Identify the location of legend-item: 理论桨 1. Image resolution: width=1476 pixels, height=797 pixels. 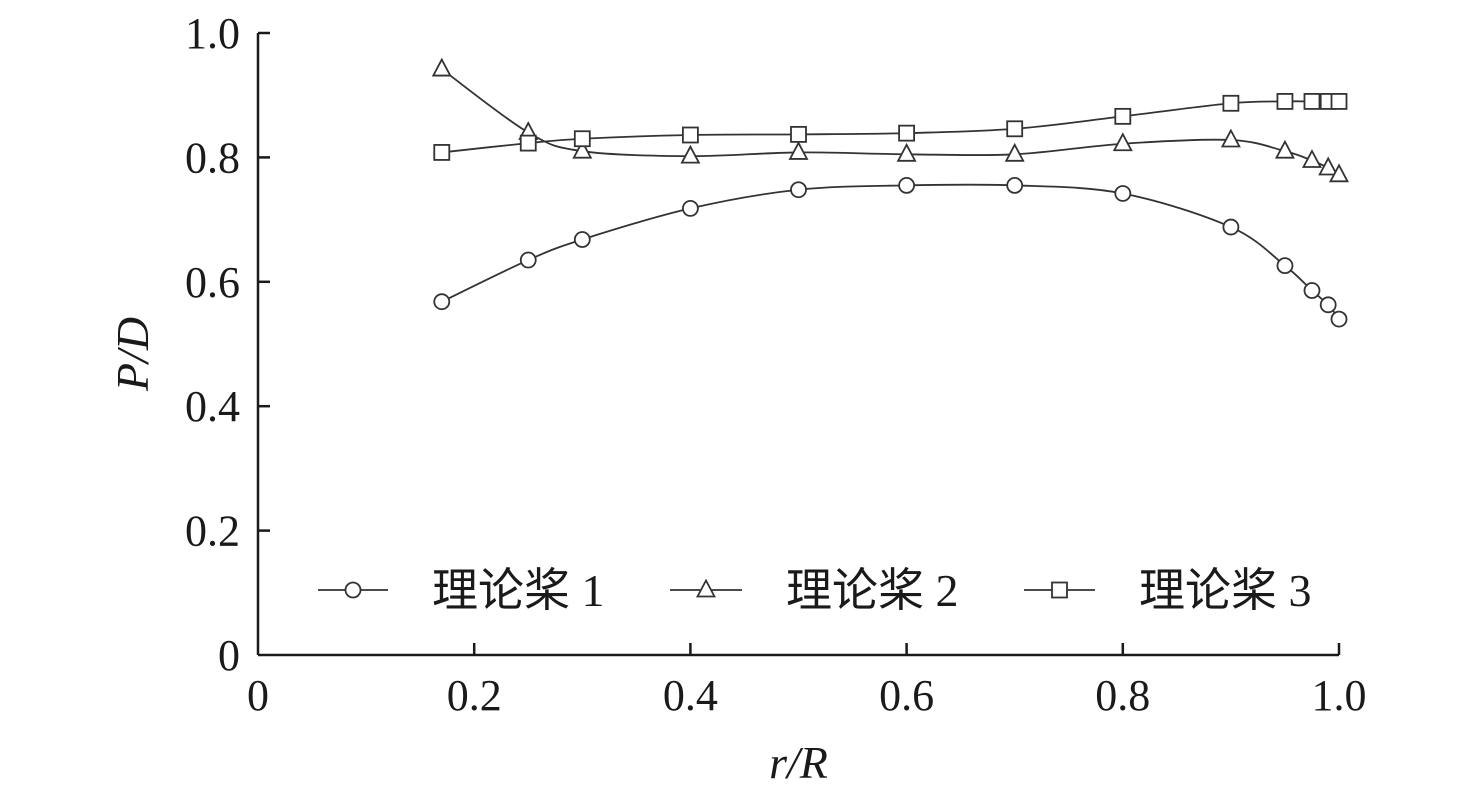
(461, 590).